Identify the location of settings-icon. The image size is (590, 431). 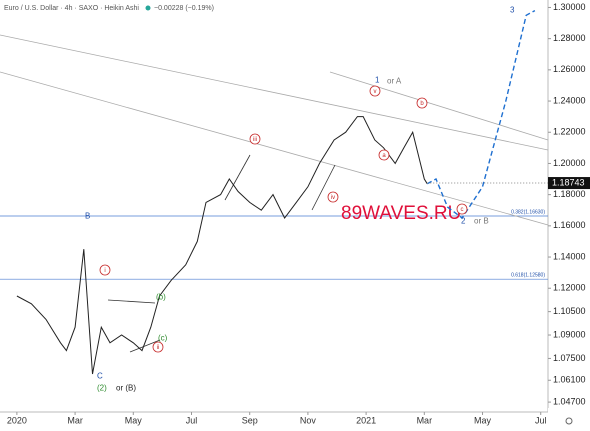
(569, 421).